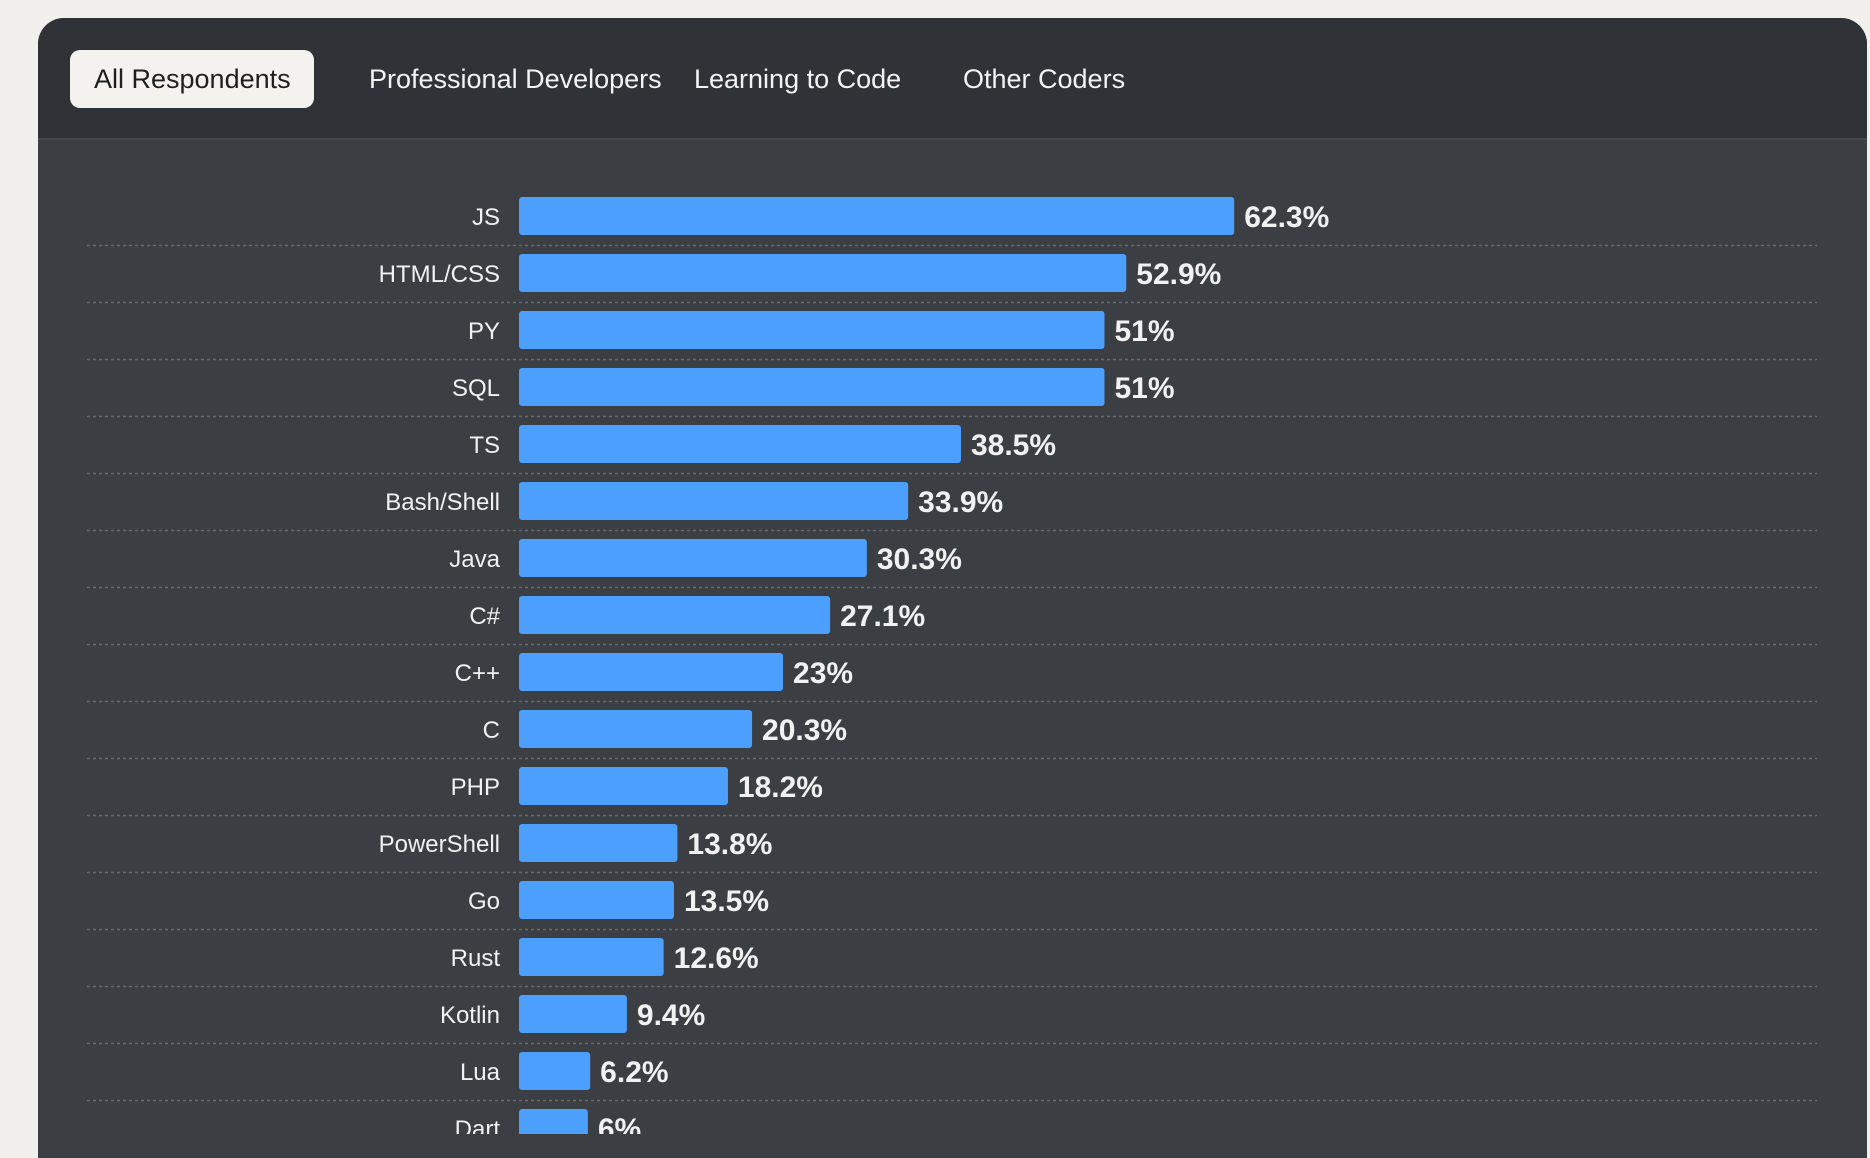  I want to click on category-label: HTML/CSS, so click(439, 274).